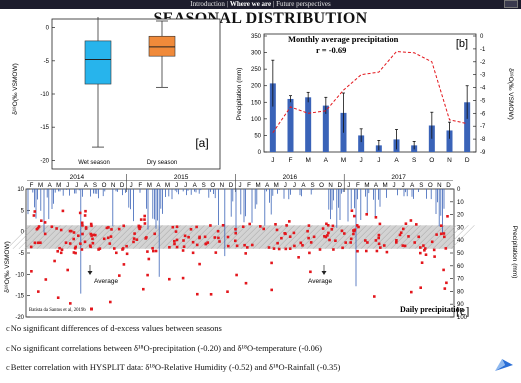 The width and height of the screenshot is (521, 383). I want to click on bullet-marker: c, so click(8, 348).